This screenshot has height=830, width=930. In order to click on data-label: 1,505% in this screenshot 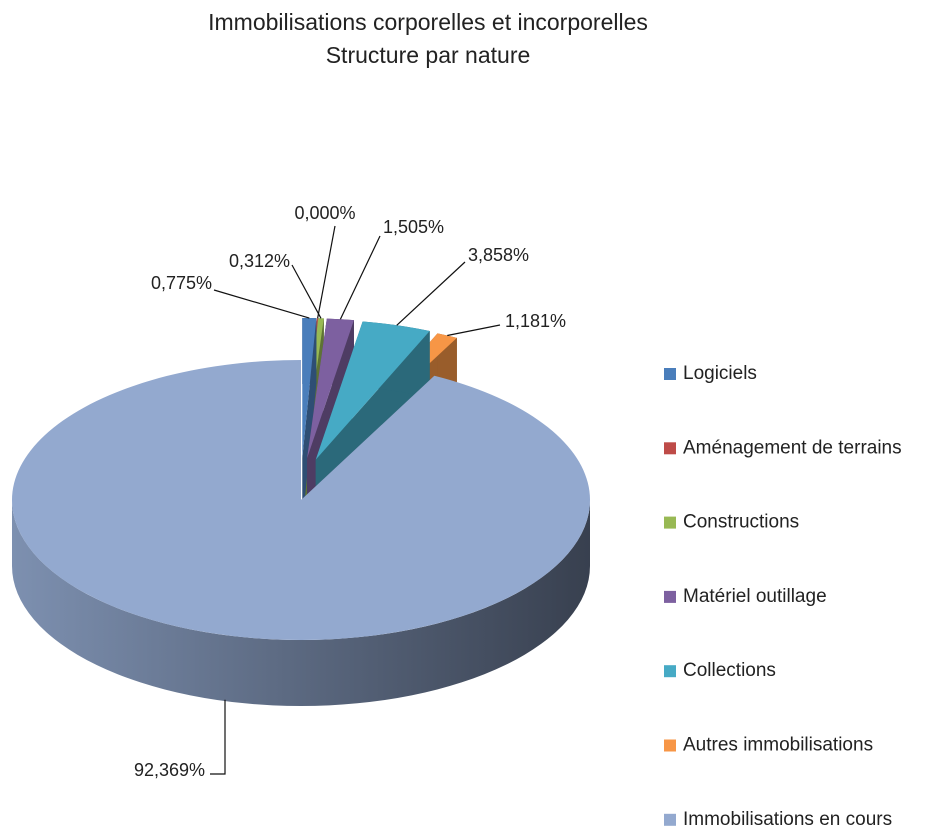, I will do `click(413, 227)`.